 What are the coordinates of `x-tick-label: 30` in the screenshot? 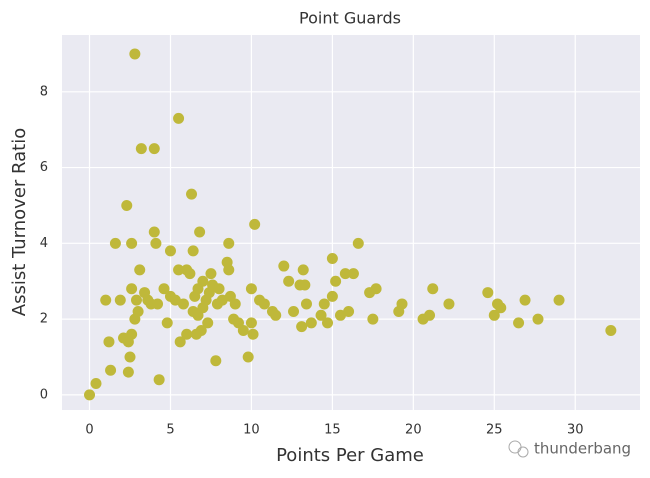 It's located at (575, 430).